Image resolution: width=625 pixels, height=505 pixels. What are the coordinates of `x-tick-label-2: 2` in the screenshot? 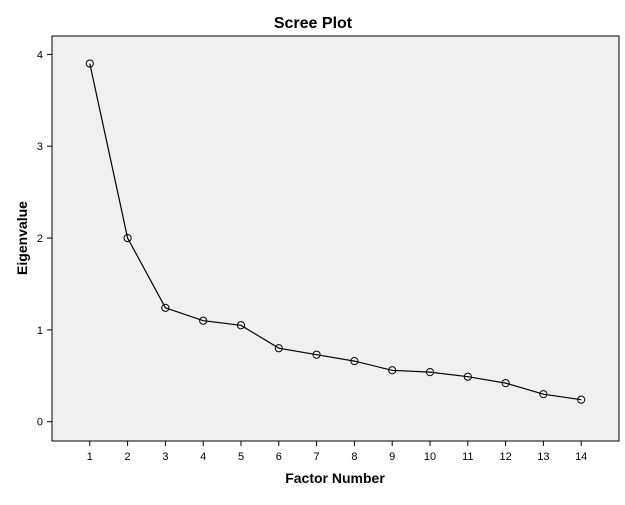 It's located at (128, 457).